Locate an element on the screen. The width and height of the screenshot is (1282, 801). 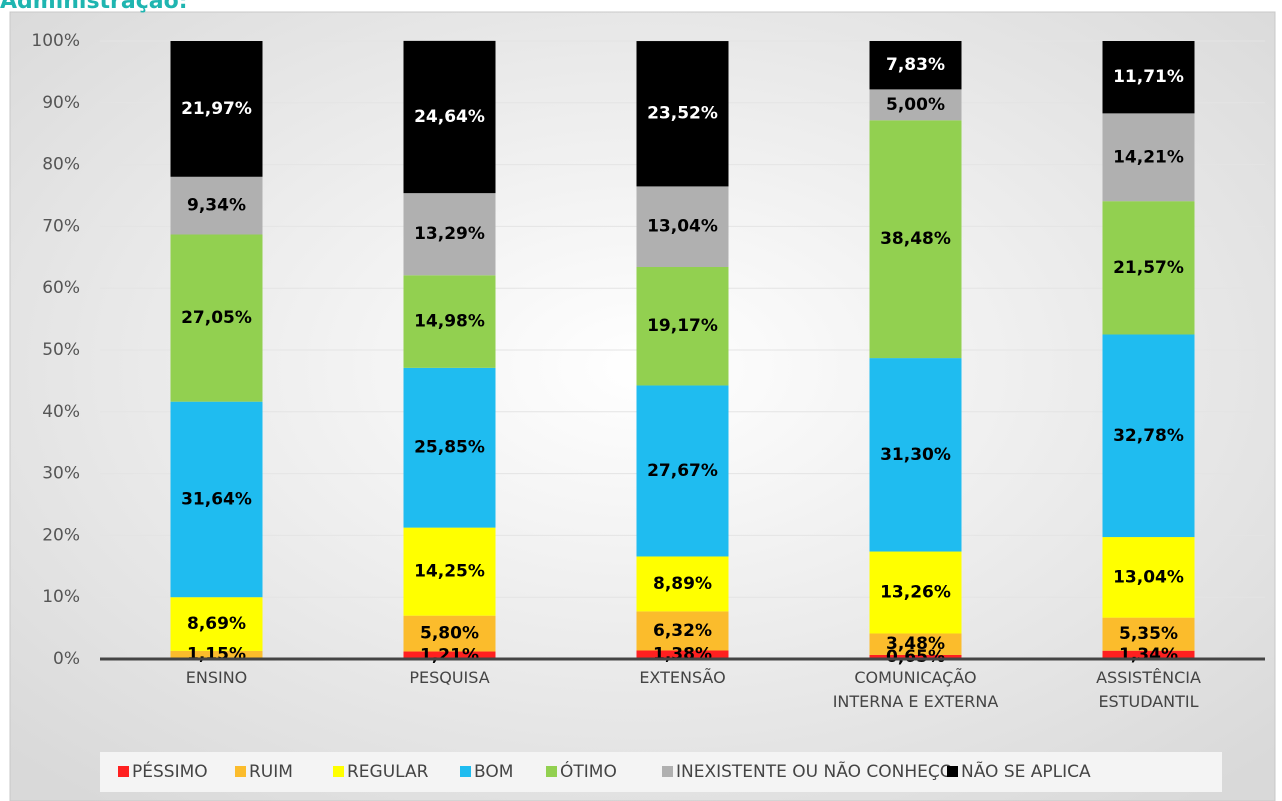
data-label: 24,64% is located at coordinates (449, 117).